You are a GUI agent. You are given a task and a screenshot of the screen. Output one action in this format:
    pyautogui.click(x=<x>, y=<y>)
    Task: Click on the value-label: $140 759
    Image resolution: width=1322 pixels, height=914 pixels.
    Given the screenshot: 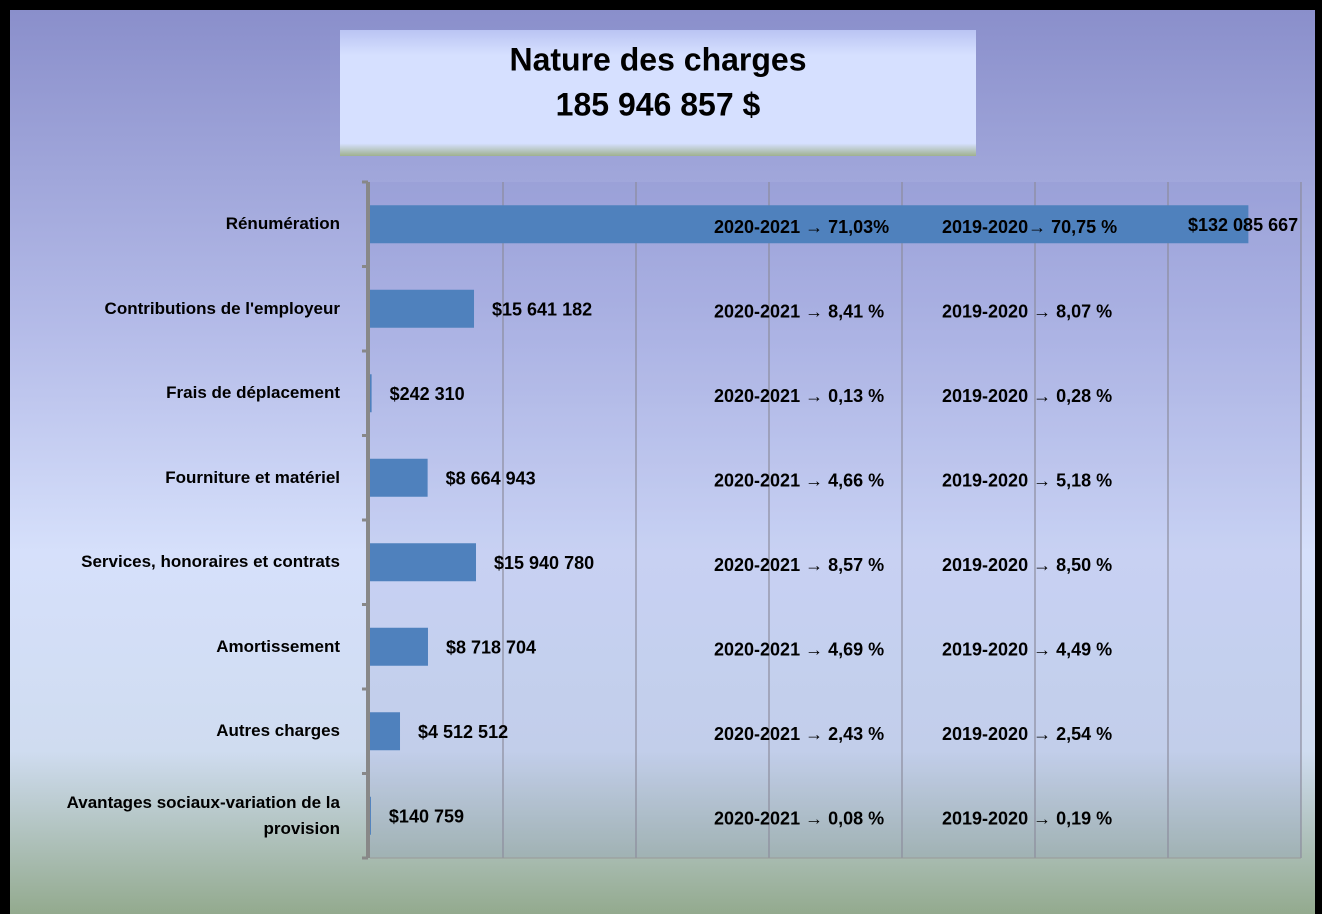 What is the action you would take?
    pyautogui.click(x=426, y=817)
    